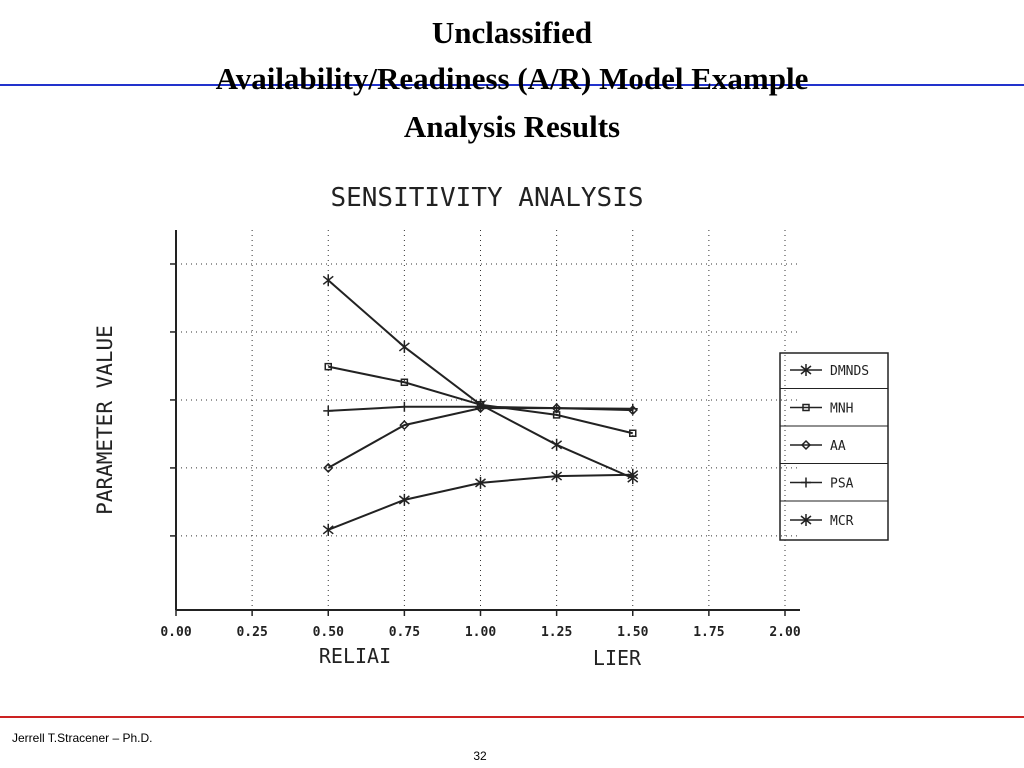 This screenshot has height=768, width=1024. Describe the element at coordinates (480, 756) in the screenshot. I see `page-number: 32` at that location.